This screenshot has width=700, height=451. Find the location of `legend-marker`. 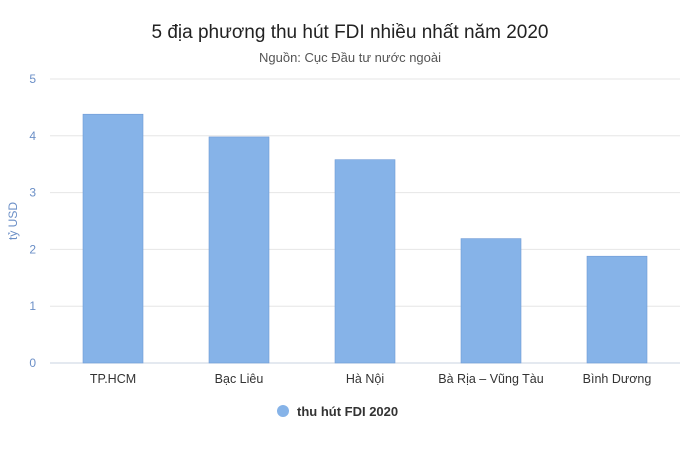

legend-marker is located at coordinates (283, 411).